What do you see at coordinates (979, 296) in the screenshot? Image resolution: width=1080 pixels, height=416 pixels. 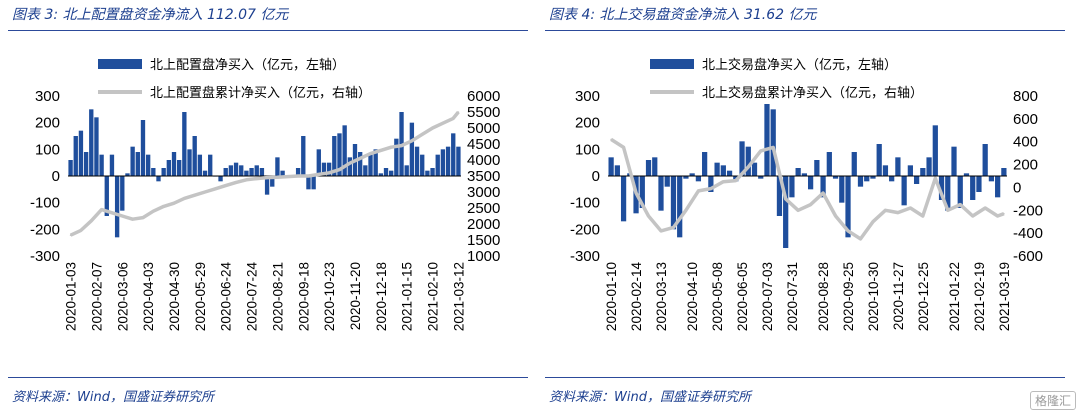 I see `x-tick-label: 2021-02-19` at bounding box center [979, 296].